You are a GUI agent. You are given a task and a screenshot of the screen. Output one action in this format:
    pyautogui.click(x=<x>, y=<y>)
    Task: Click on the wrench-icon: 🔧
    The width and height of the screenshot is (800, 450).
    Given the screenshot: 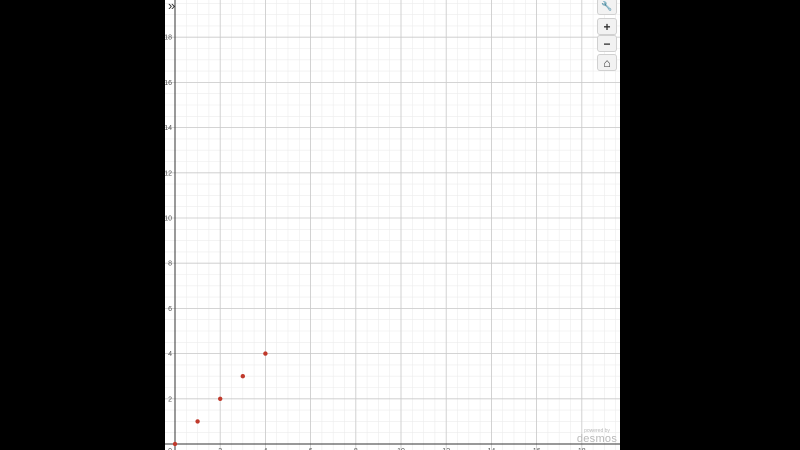 What is the action you would take?
    pyautogui.click(x=607, y=6)
    